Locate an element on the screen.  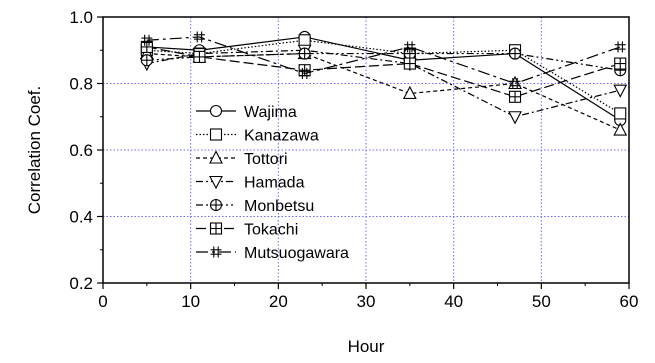
legend-item-mutsuogawara: Mutsuogawara is located at coordinates (272, 253).